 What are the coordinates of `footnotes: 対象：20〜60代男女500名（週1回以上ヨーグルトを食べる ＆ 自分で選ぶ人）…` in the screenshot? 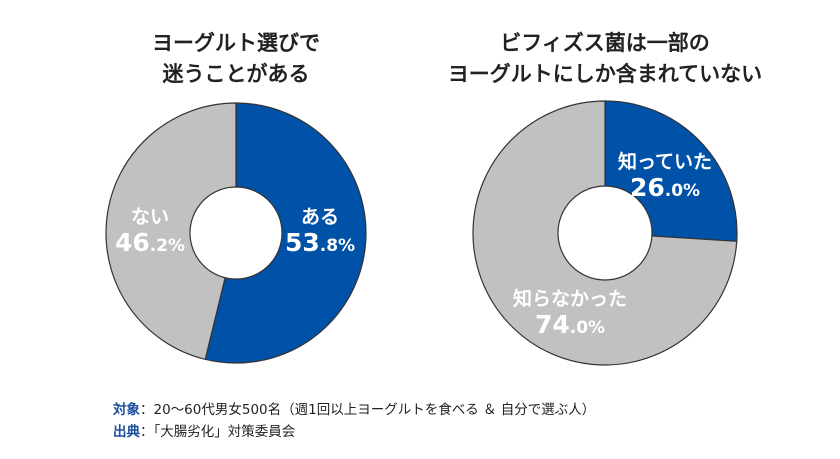 It's located at (354, 421).